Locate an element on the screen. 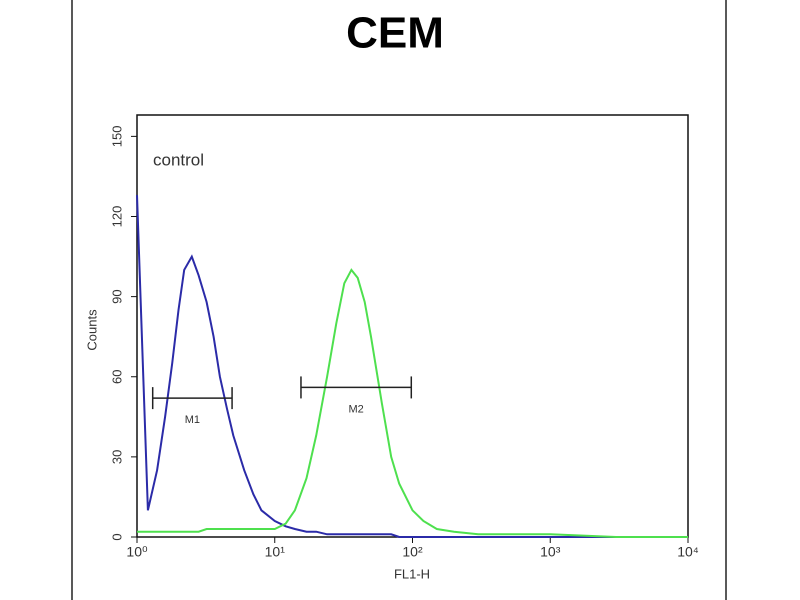  annotation: control is located at coordinates (178, 159).